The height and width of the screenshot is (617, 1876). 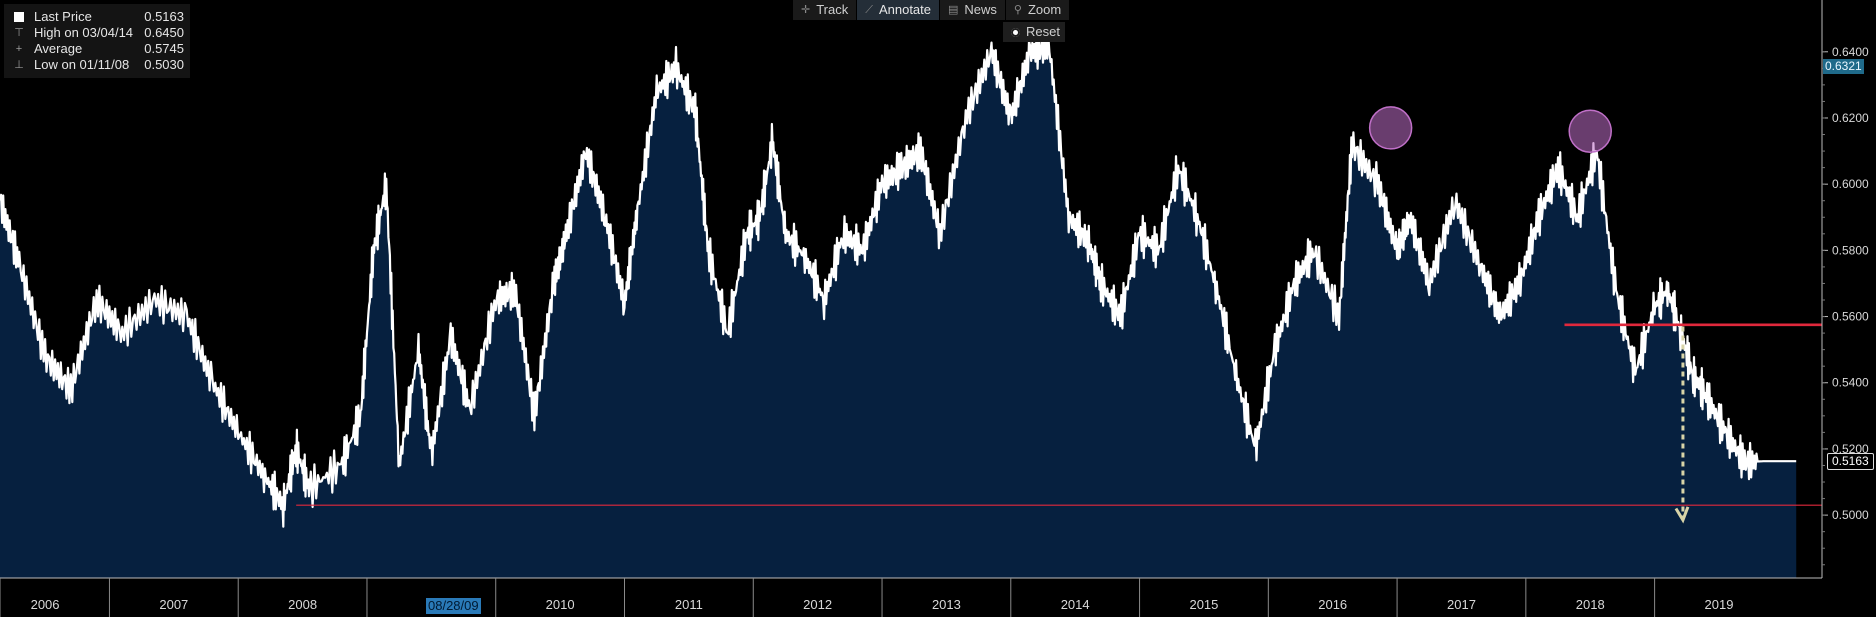 What do you see at coordinates (1850, 449) in the screenshot?
I see `y-tick-label: 0.5200` at bounding box center [1850, 449].